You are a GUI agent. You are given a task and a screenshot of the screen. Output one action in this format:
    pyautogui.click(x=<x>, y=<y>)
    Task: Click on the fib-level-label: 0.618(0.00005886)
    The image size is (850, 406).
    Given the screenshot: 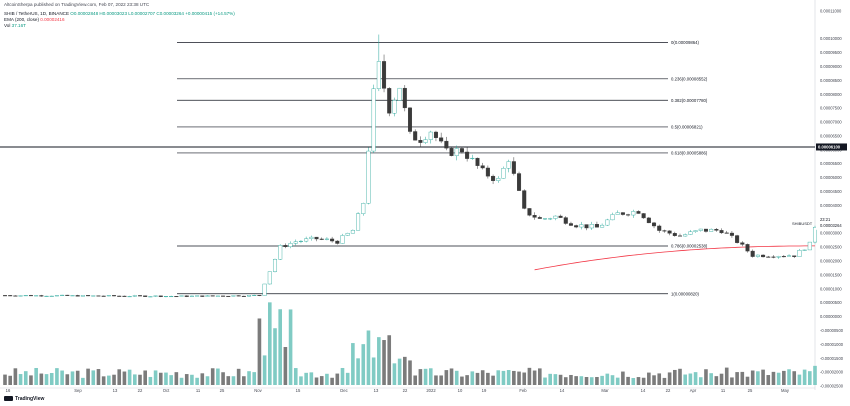 What is the action you would take?
    pyautogui.click(x=689, y=153)
    